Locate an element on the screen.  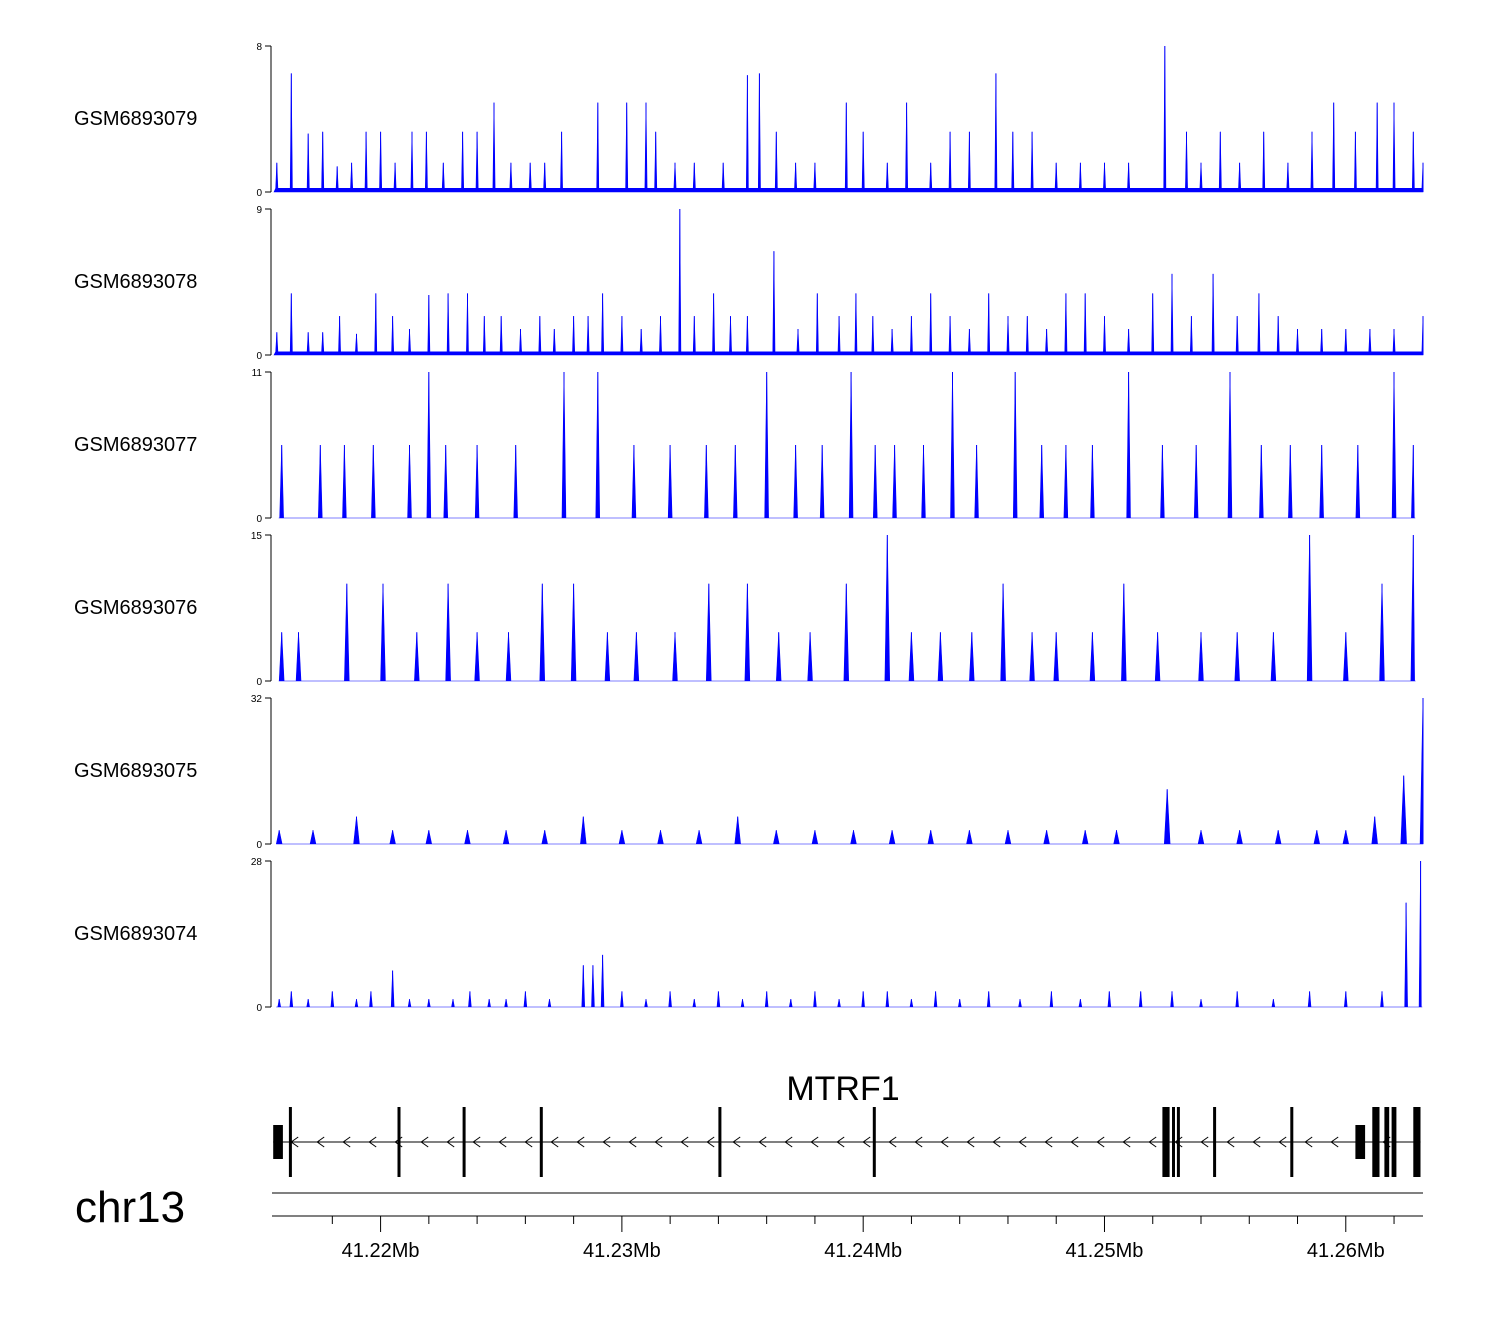
axis-tick-label-2: 41.24Mb is located at coordinates (863, 1251).